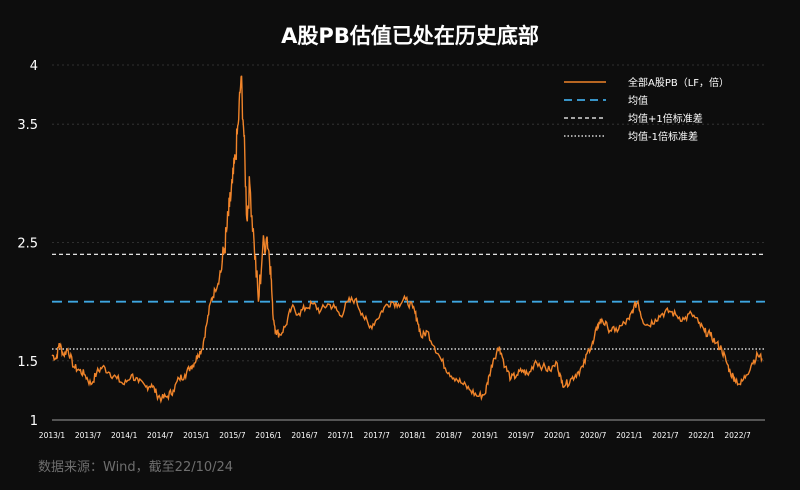 The height and width of the screenshot is (490, 800). What do you see at coordinates (136, 467) in the screenshot?
I see `data-source-note: 数据来源：Wind，截至22/10/24` at bounding box center [136, 467].